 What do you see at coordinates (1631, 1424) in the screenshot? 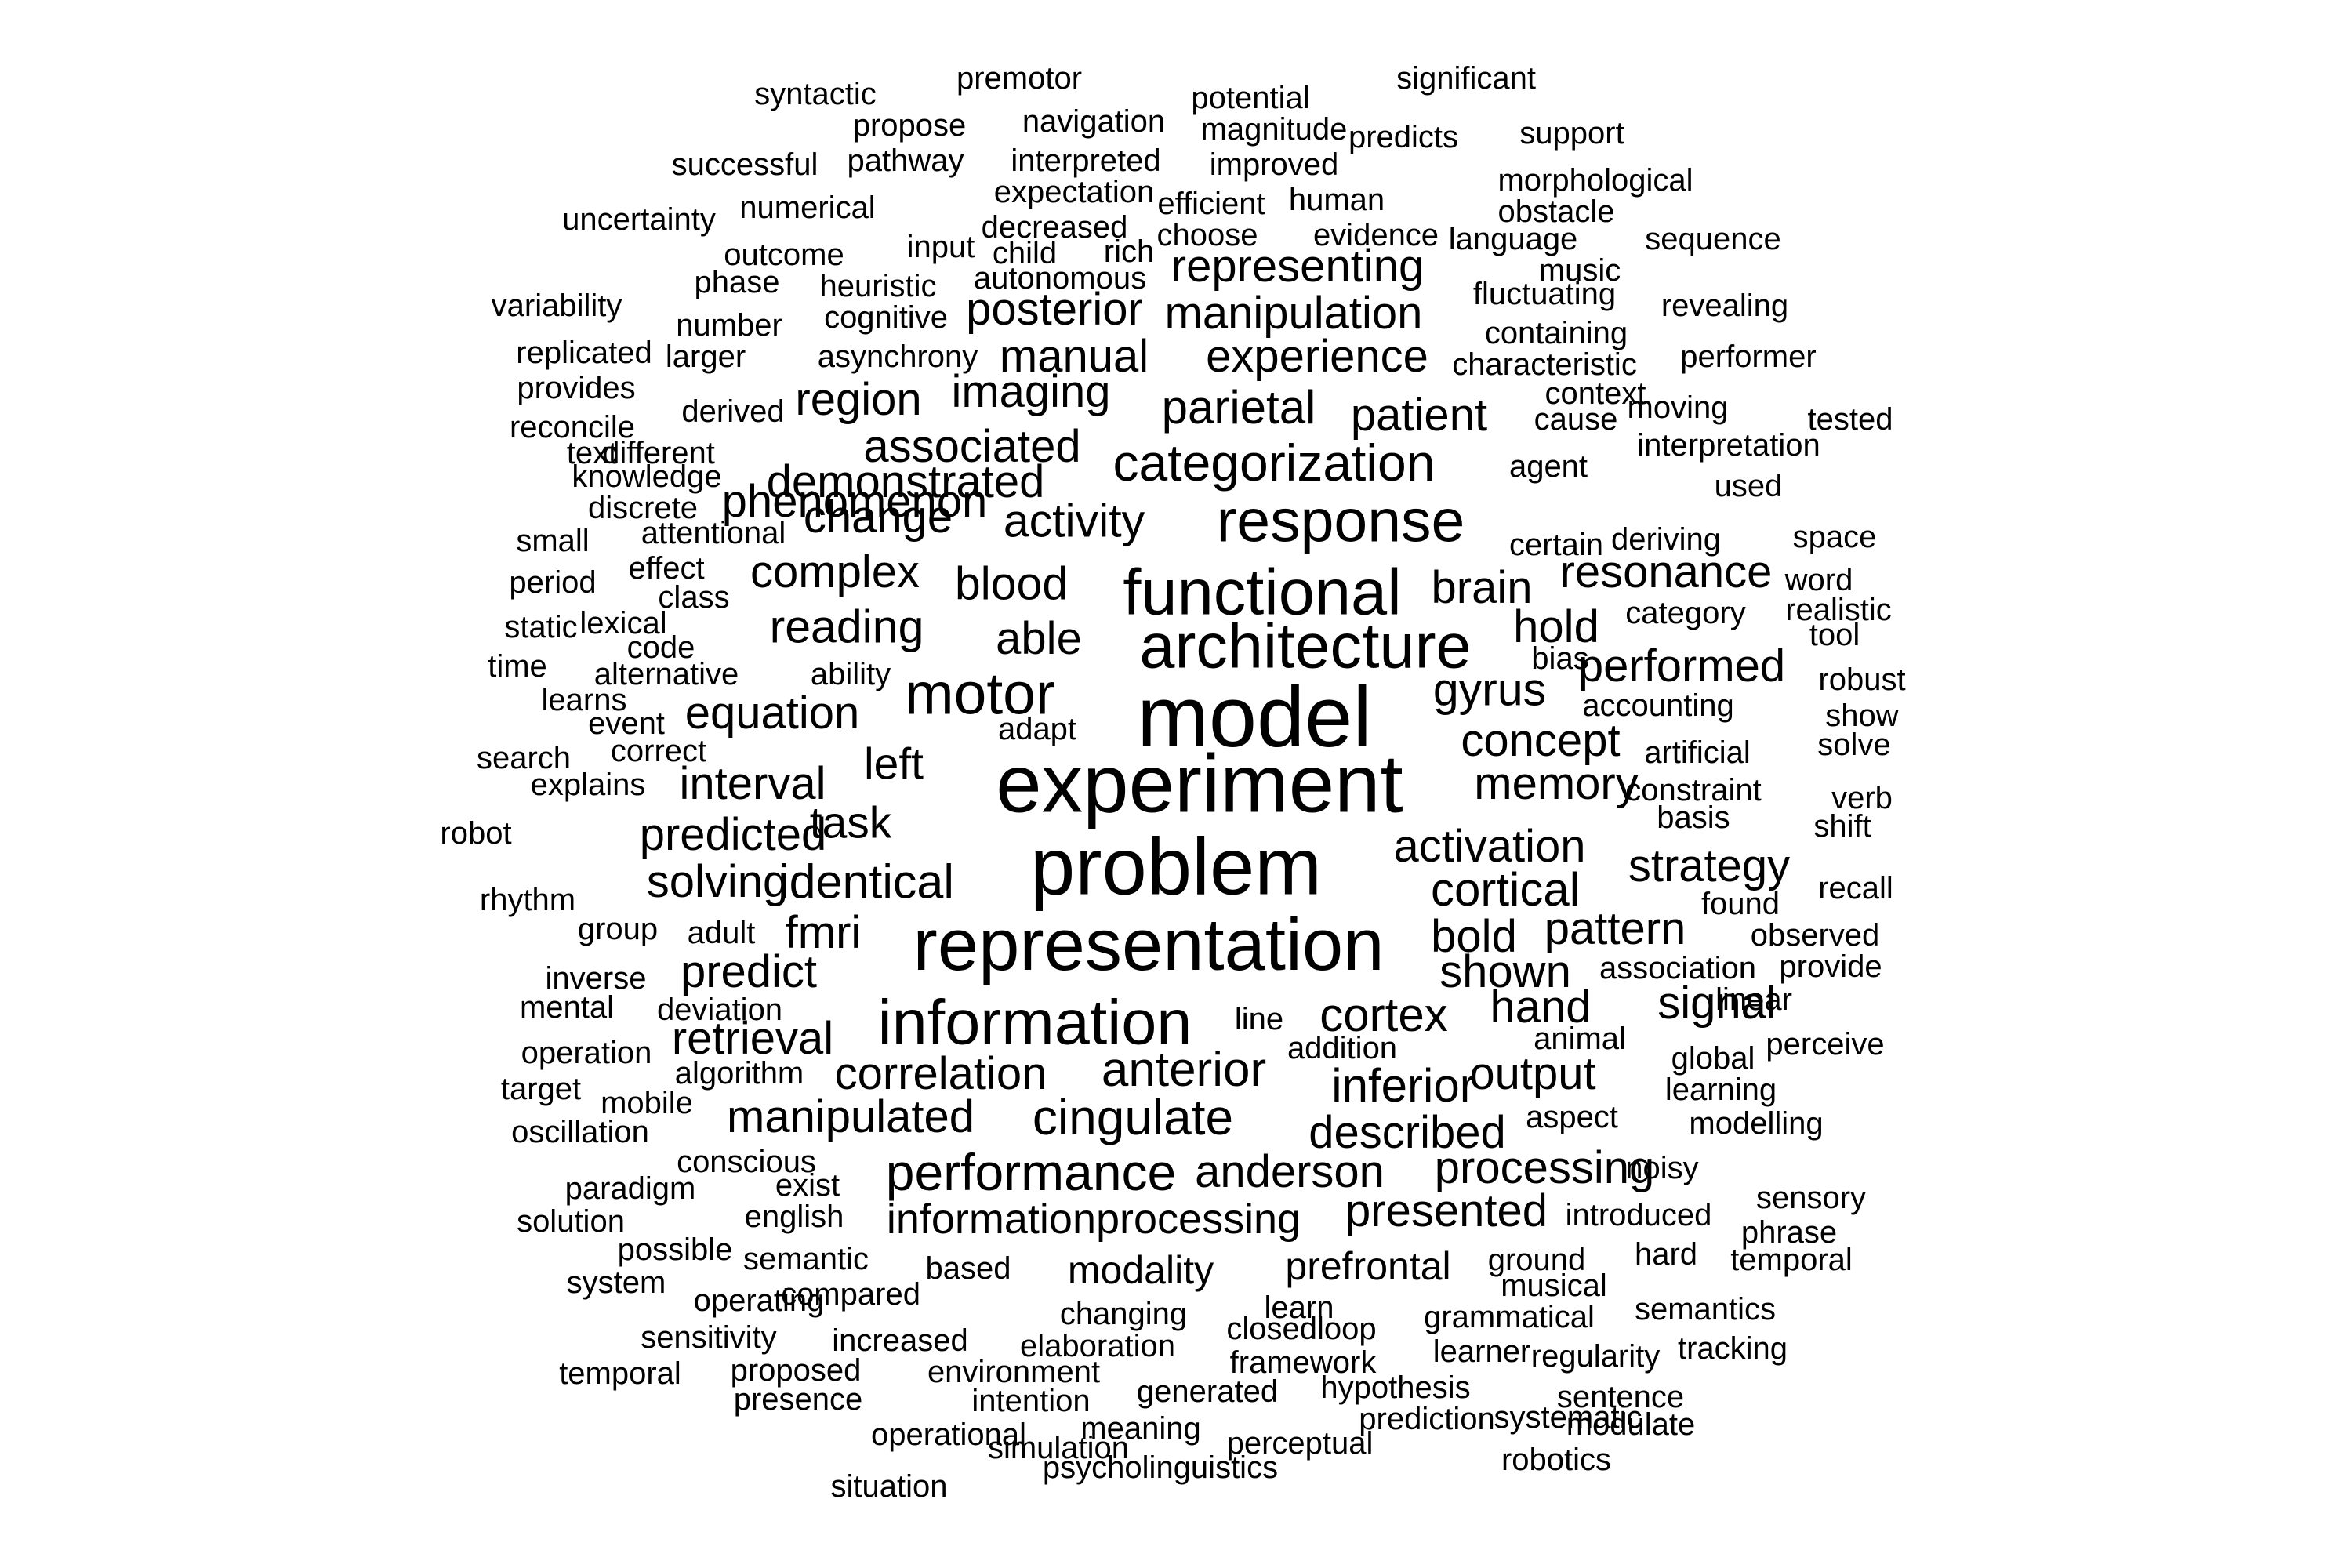
I see `word-modulate: modulate` at bounding box center [1631, 1424].